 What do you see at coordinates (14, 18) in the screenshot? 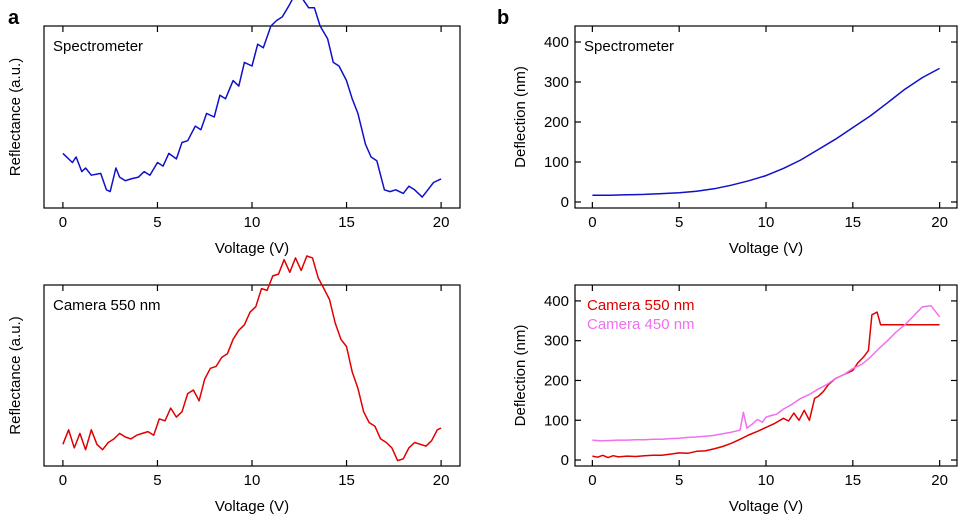
I see `panel-label-a: a` at bounding box center [14, 18].